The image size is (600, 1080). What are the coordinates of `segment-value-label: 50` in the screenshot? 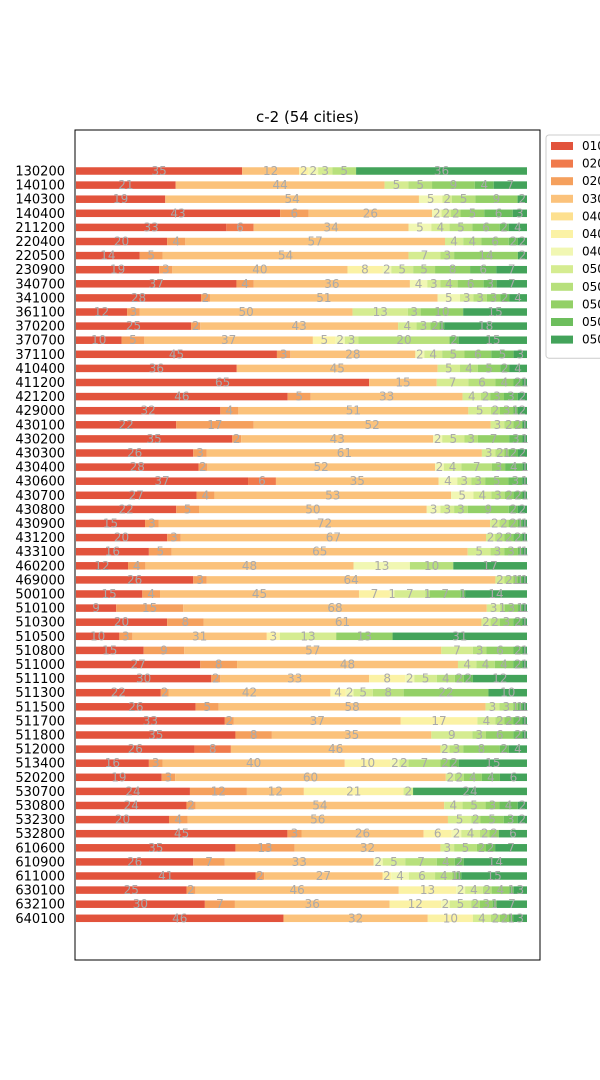 It's located at (312, 509).